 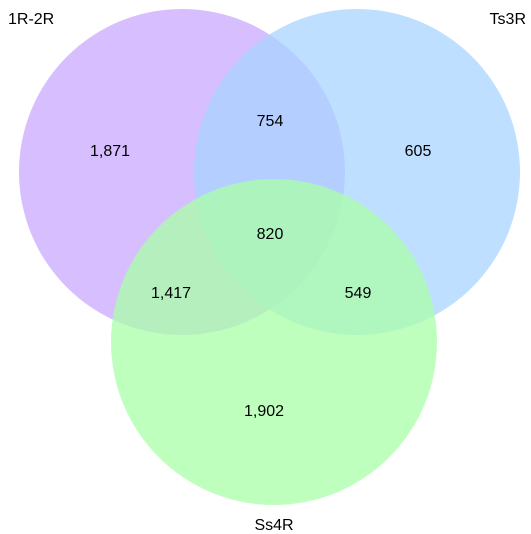 I want to click on region-count-1r-2r-only: 1,871, so click(x=110, y=151).